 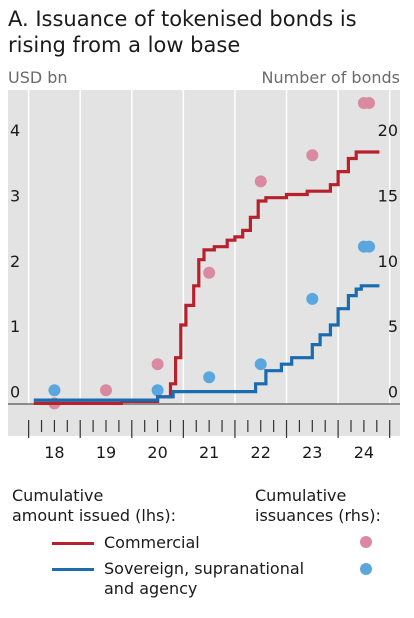 I want to click on left-tick-label: 1, so click(x=15, y=326).